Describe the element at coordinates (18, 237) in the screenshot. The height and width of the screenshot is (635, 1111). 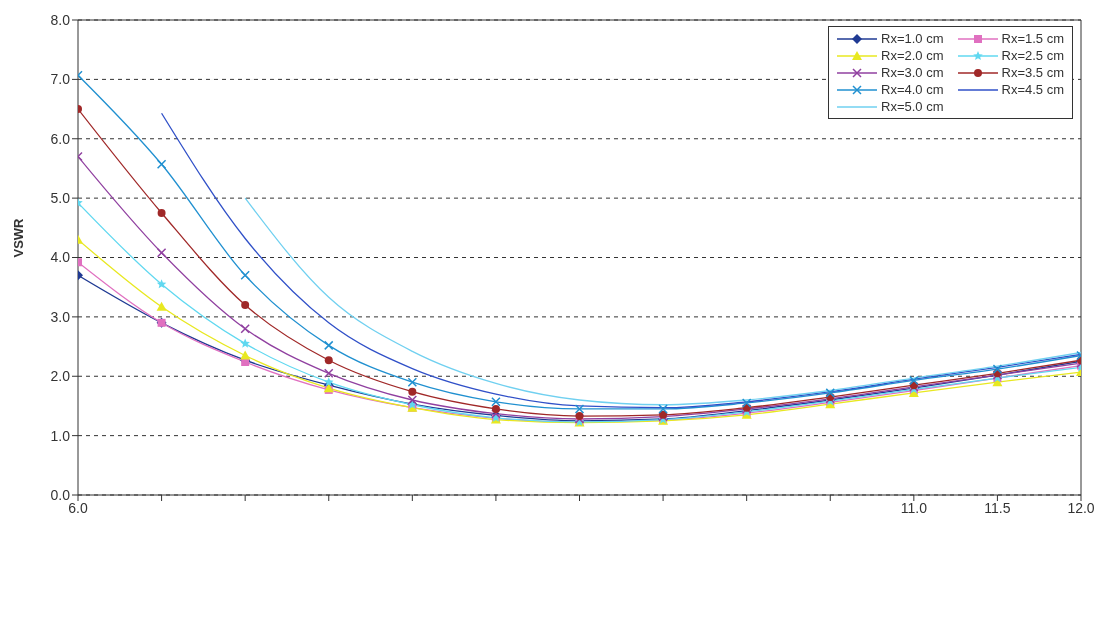
I see `y-axis-title: VSWR` at that location.